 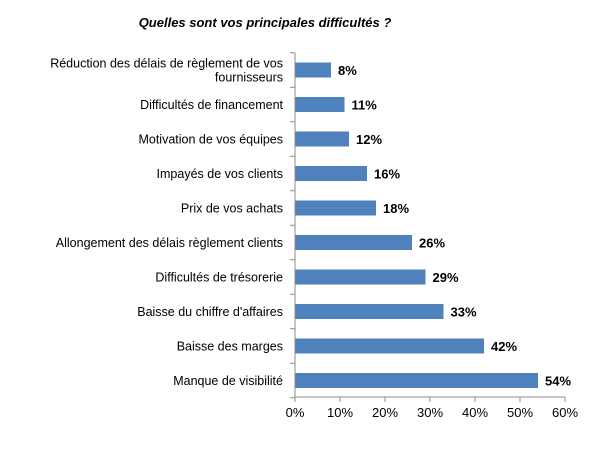 I want to click on category-label-line: Motivation de vos équipes, so click(x=210, y=140).